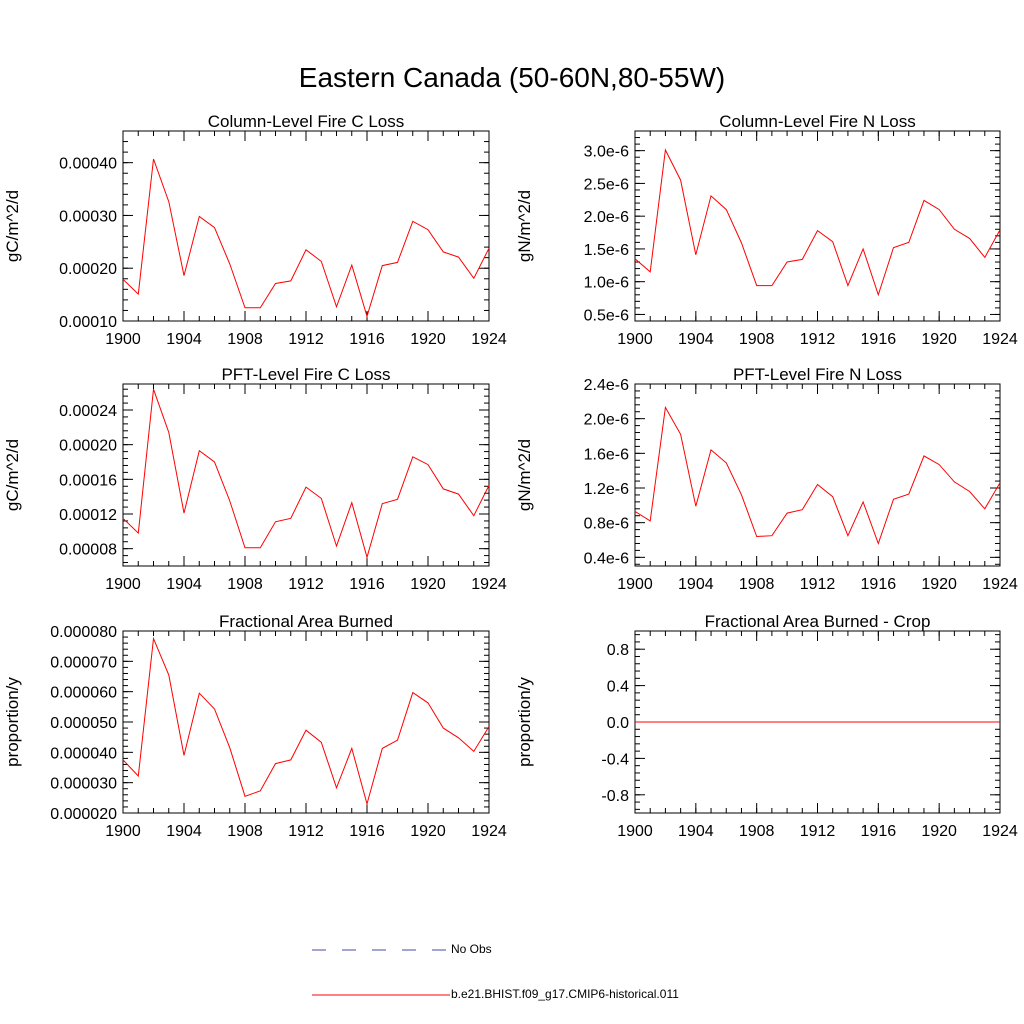  I want to click on panel-title: Column-Level Fire N Loss, so click(817, 121).